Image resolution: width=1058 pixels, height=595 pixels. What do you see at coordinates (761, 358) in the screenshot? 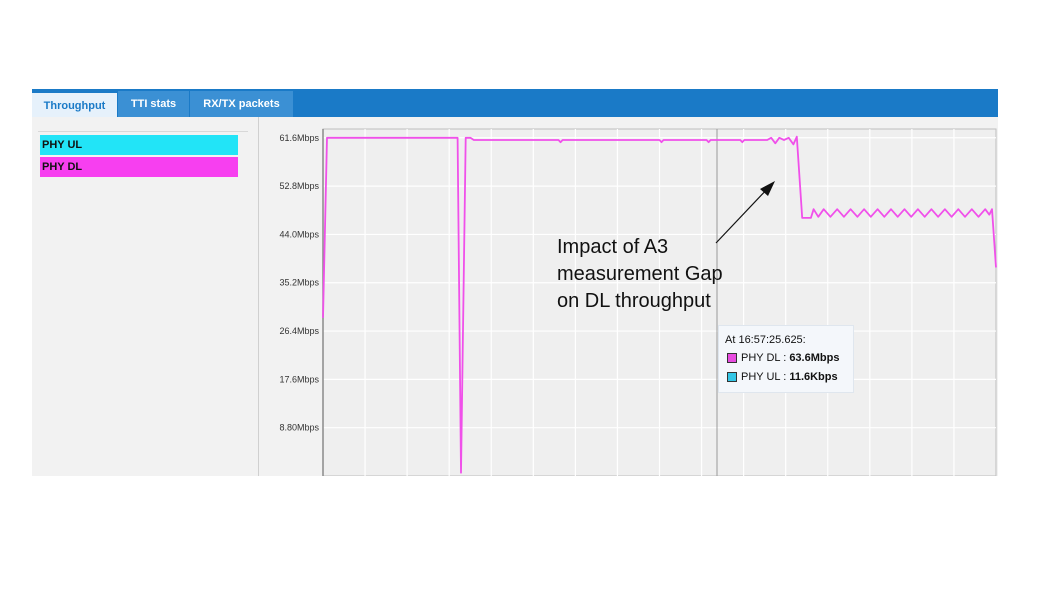
I see `tooltip-series-phy-dl: PHY DL` at bounding box center [761, 358].